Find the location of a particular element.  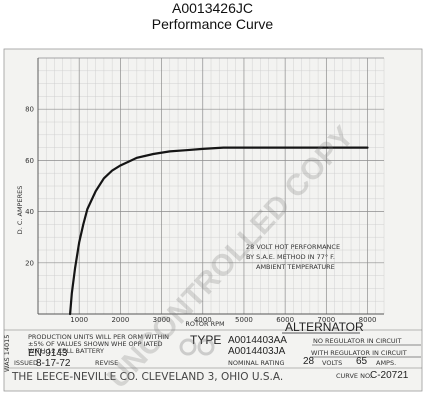

curve-number: C-20721 is located at coordinates (389, 375).